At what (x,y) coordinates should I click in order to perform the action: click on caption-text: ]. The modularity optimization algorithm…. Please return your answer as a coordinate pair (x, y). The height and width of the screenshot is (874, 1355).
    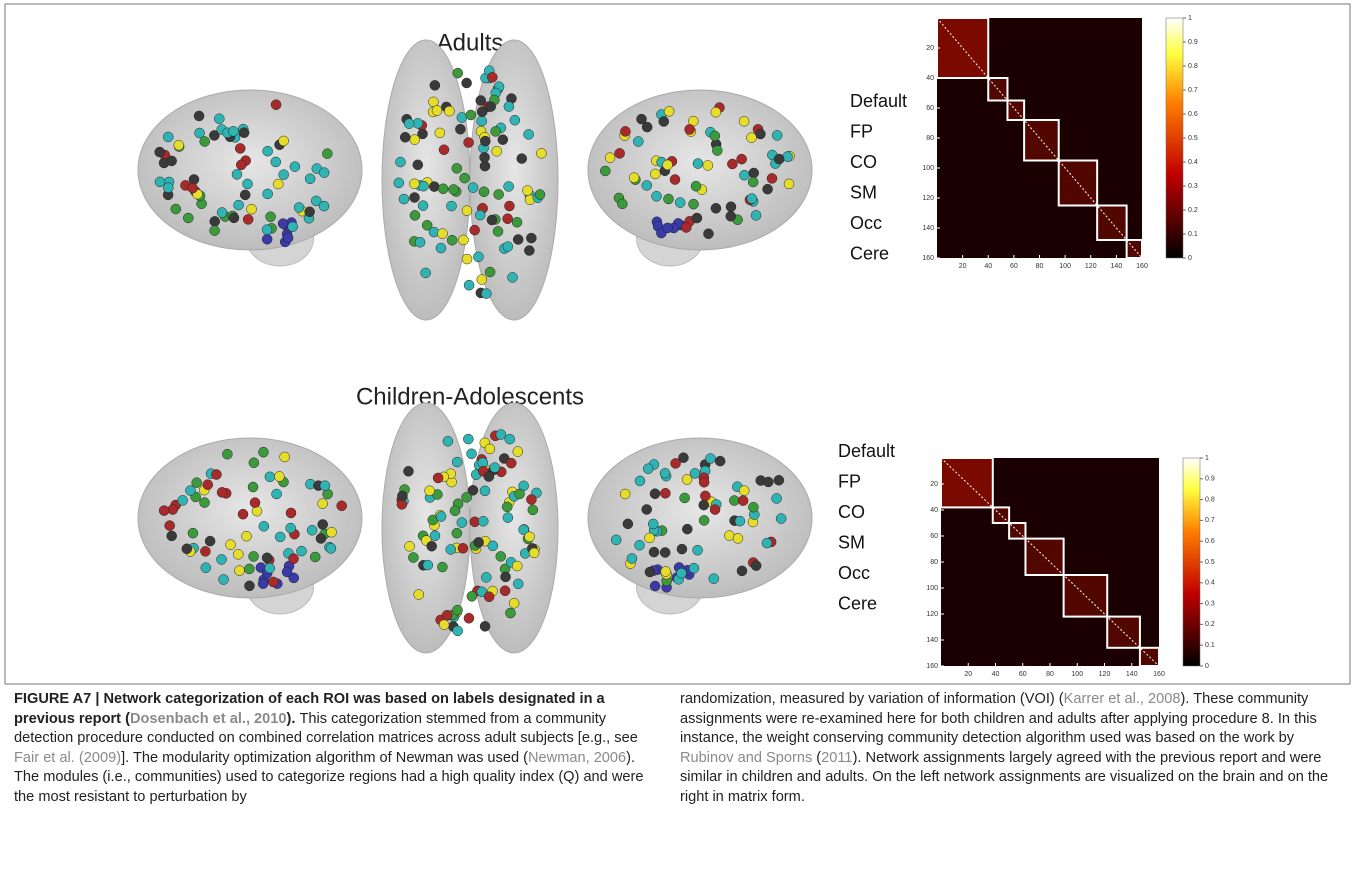
    Looking at the image, I should click on (324, 757).